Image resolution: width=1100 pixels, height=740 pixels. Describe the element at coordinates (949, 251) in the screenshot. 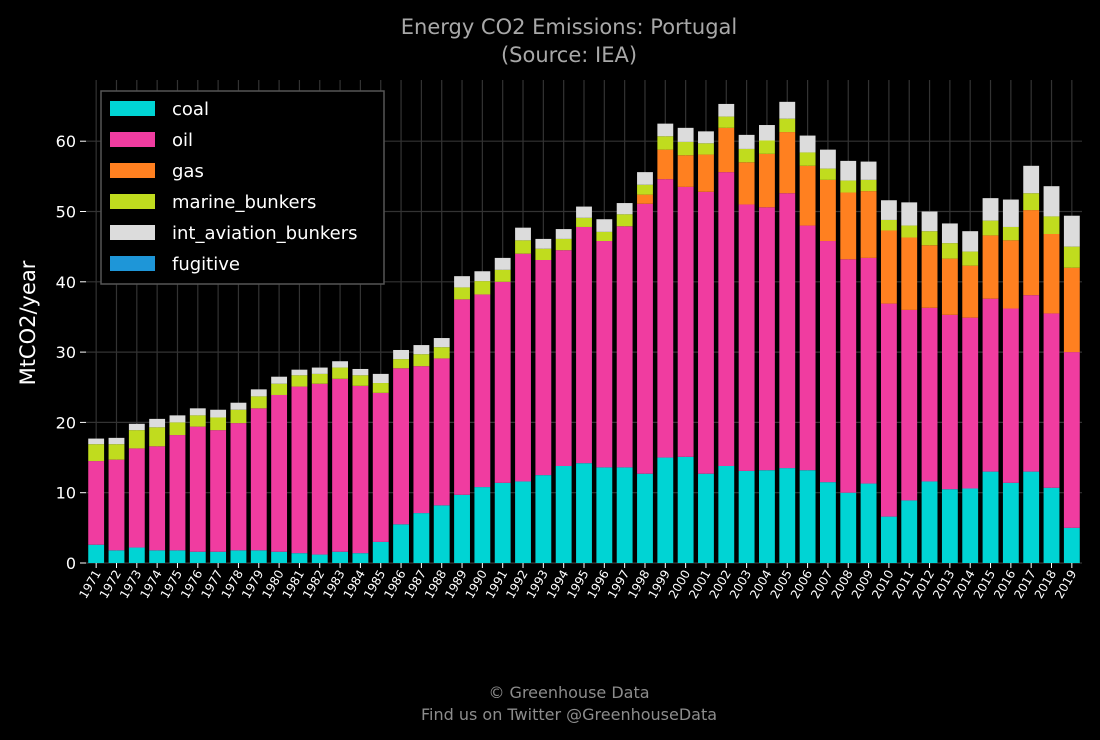

I see `bar-marine_bunkers-2013` at that location.